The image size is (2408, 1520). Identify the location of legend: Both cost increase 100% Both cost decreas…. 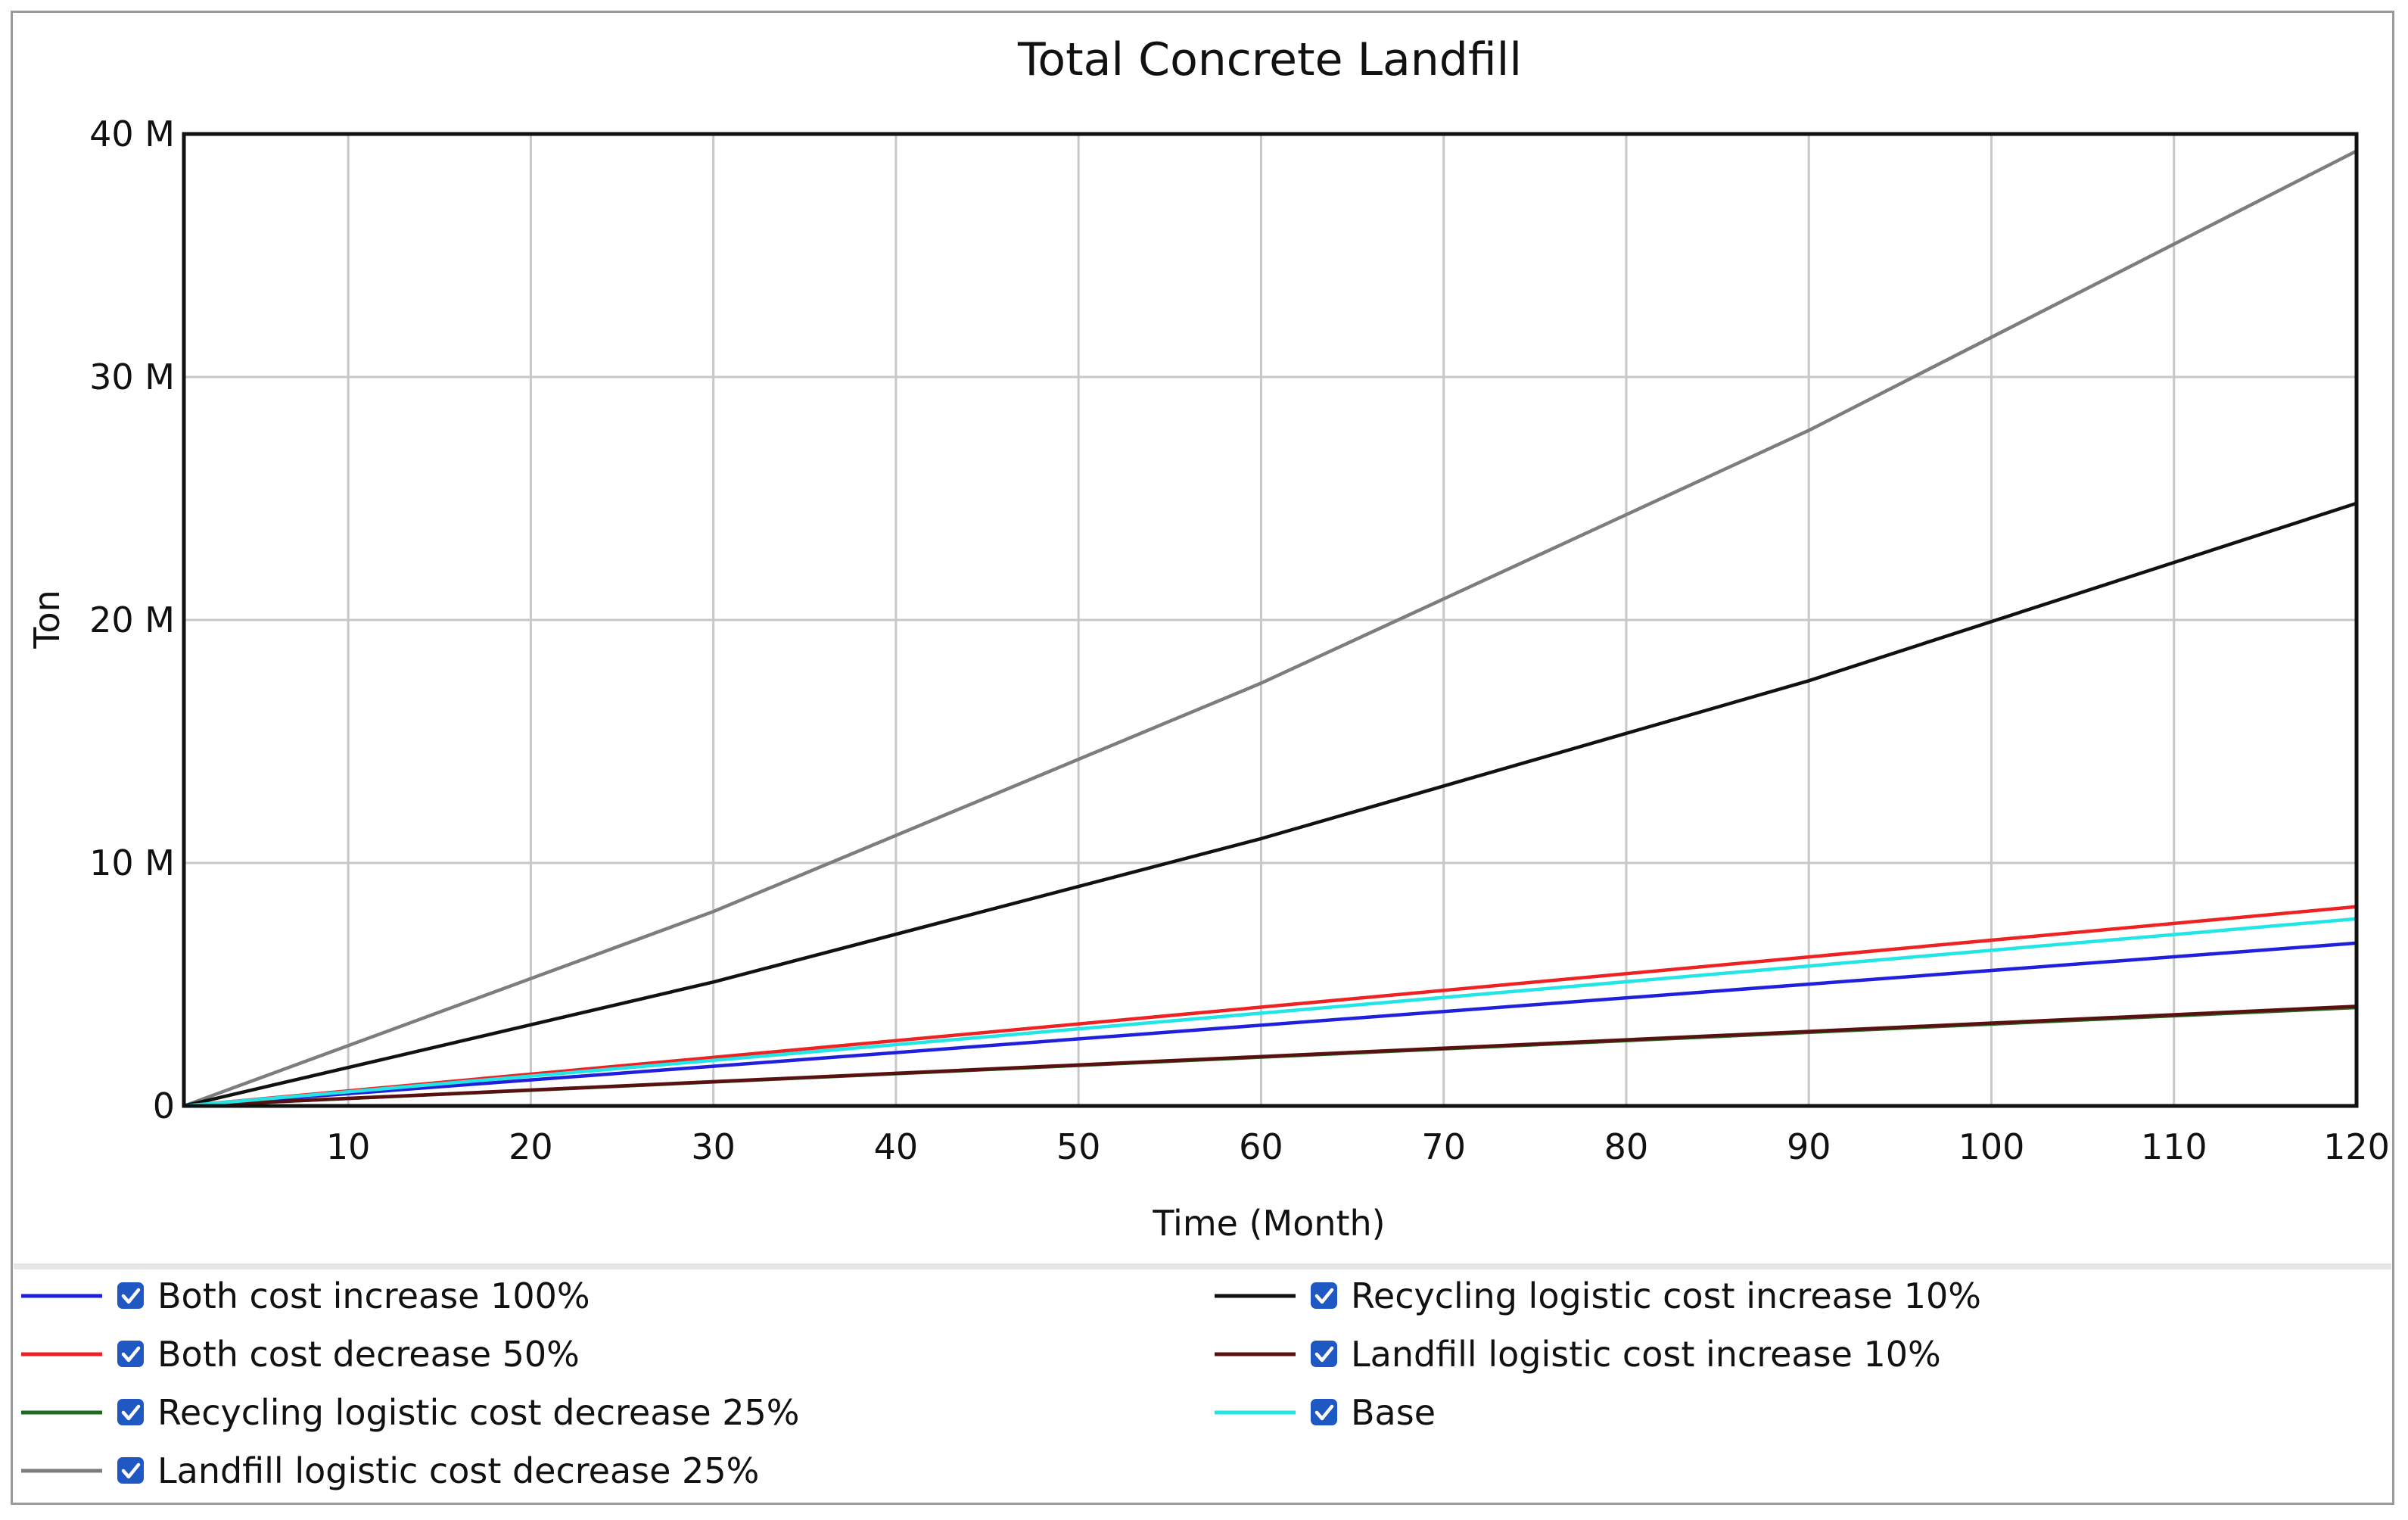
(1001, 1383).